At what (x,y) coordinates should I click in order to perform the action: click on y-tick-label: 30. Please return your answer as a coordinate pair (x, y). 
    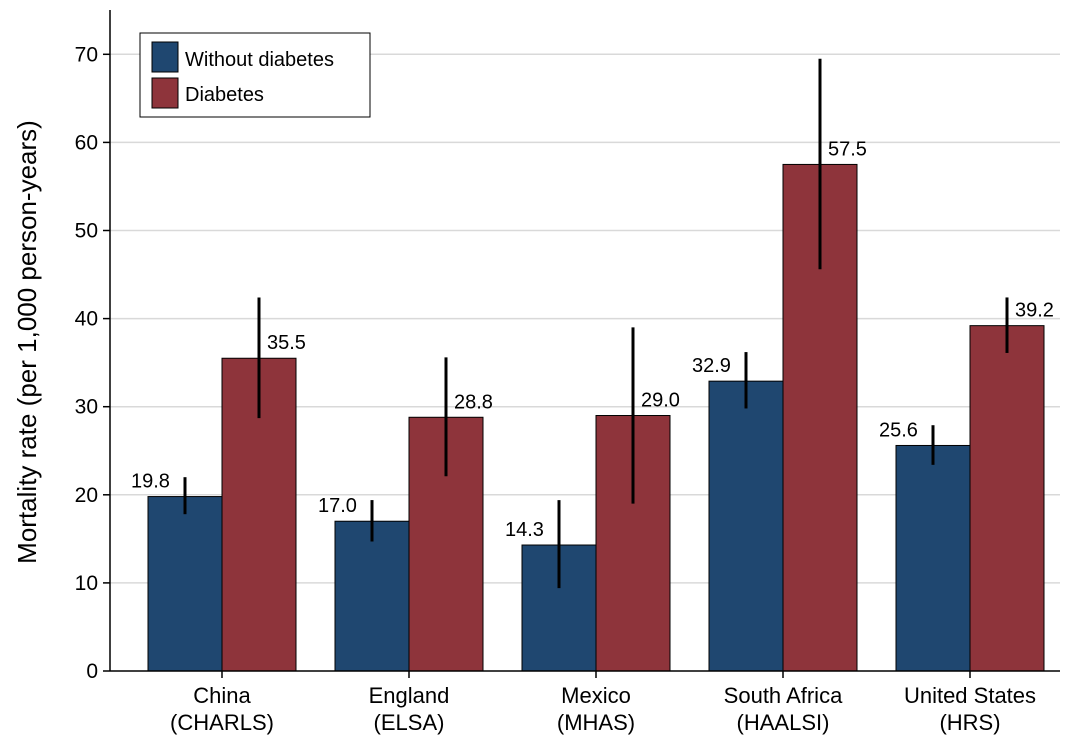
    Looking at the image, I should click on (86, 407).